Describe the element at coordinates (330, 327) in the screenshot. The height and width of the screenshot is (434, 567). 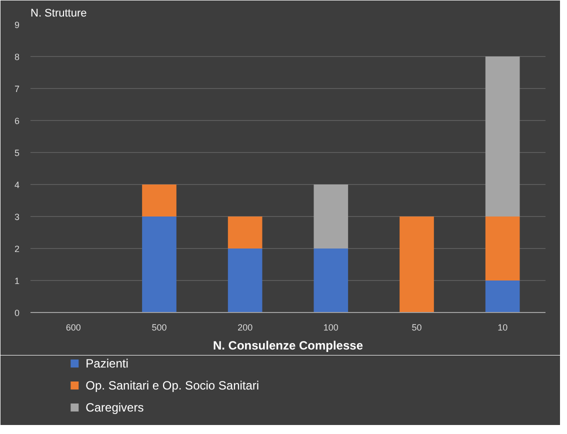
I see `x-tick-label: 100` at that location.